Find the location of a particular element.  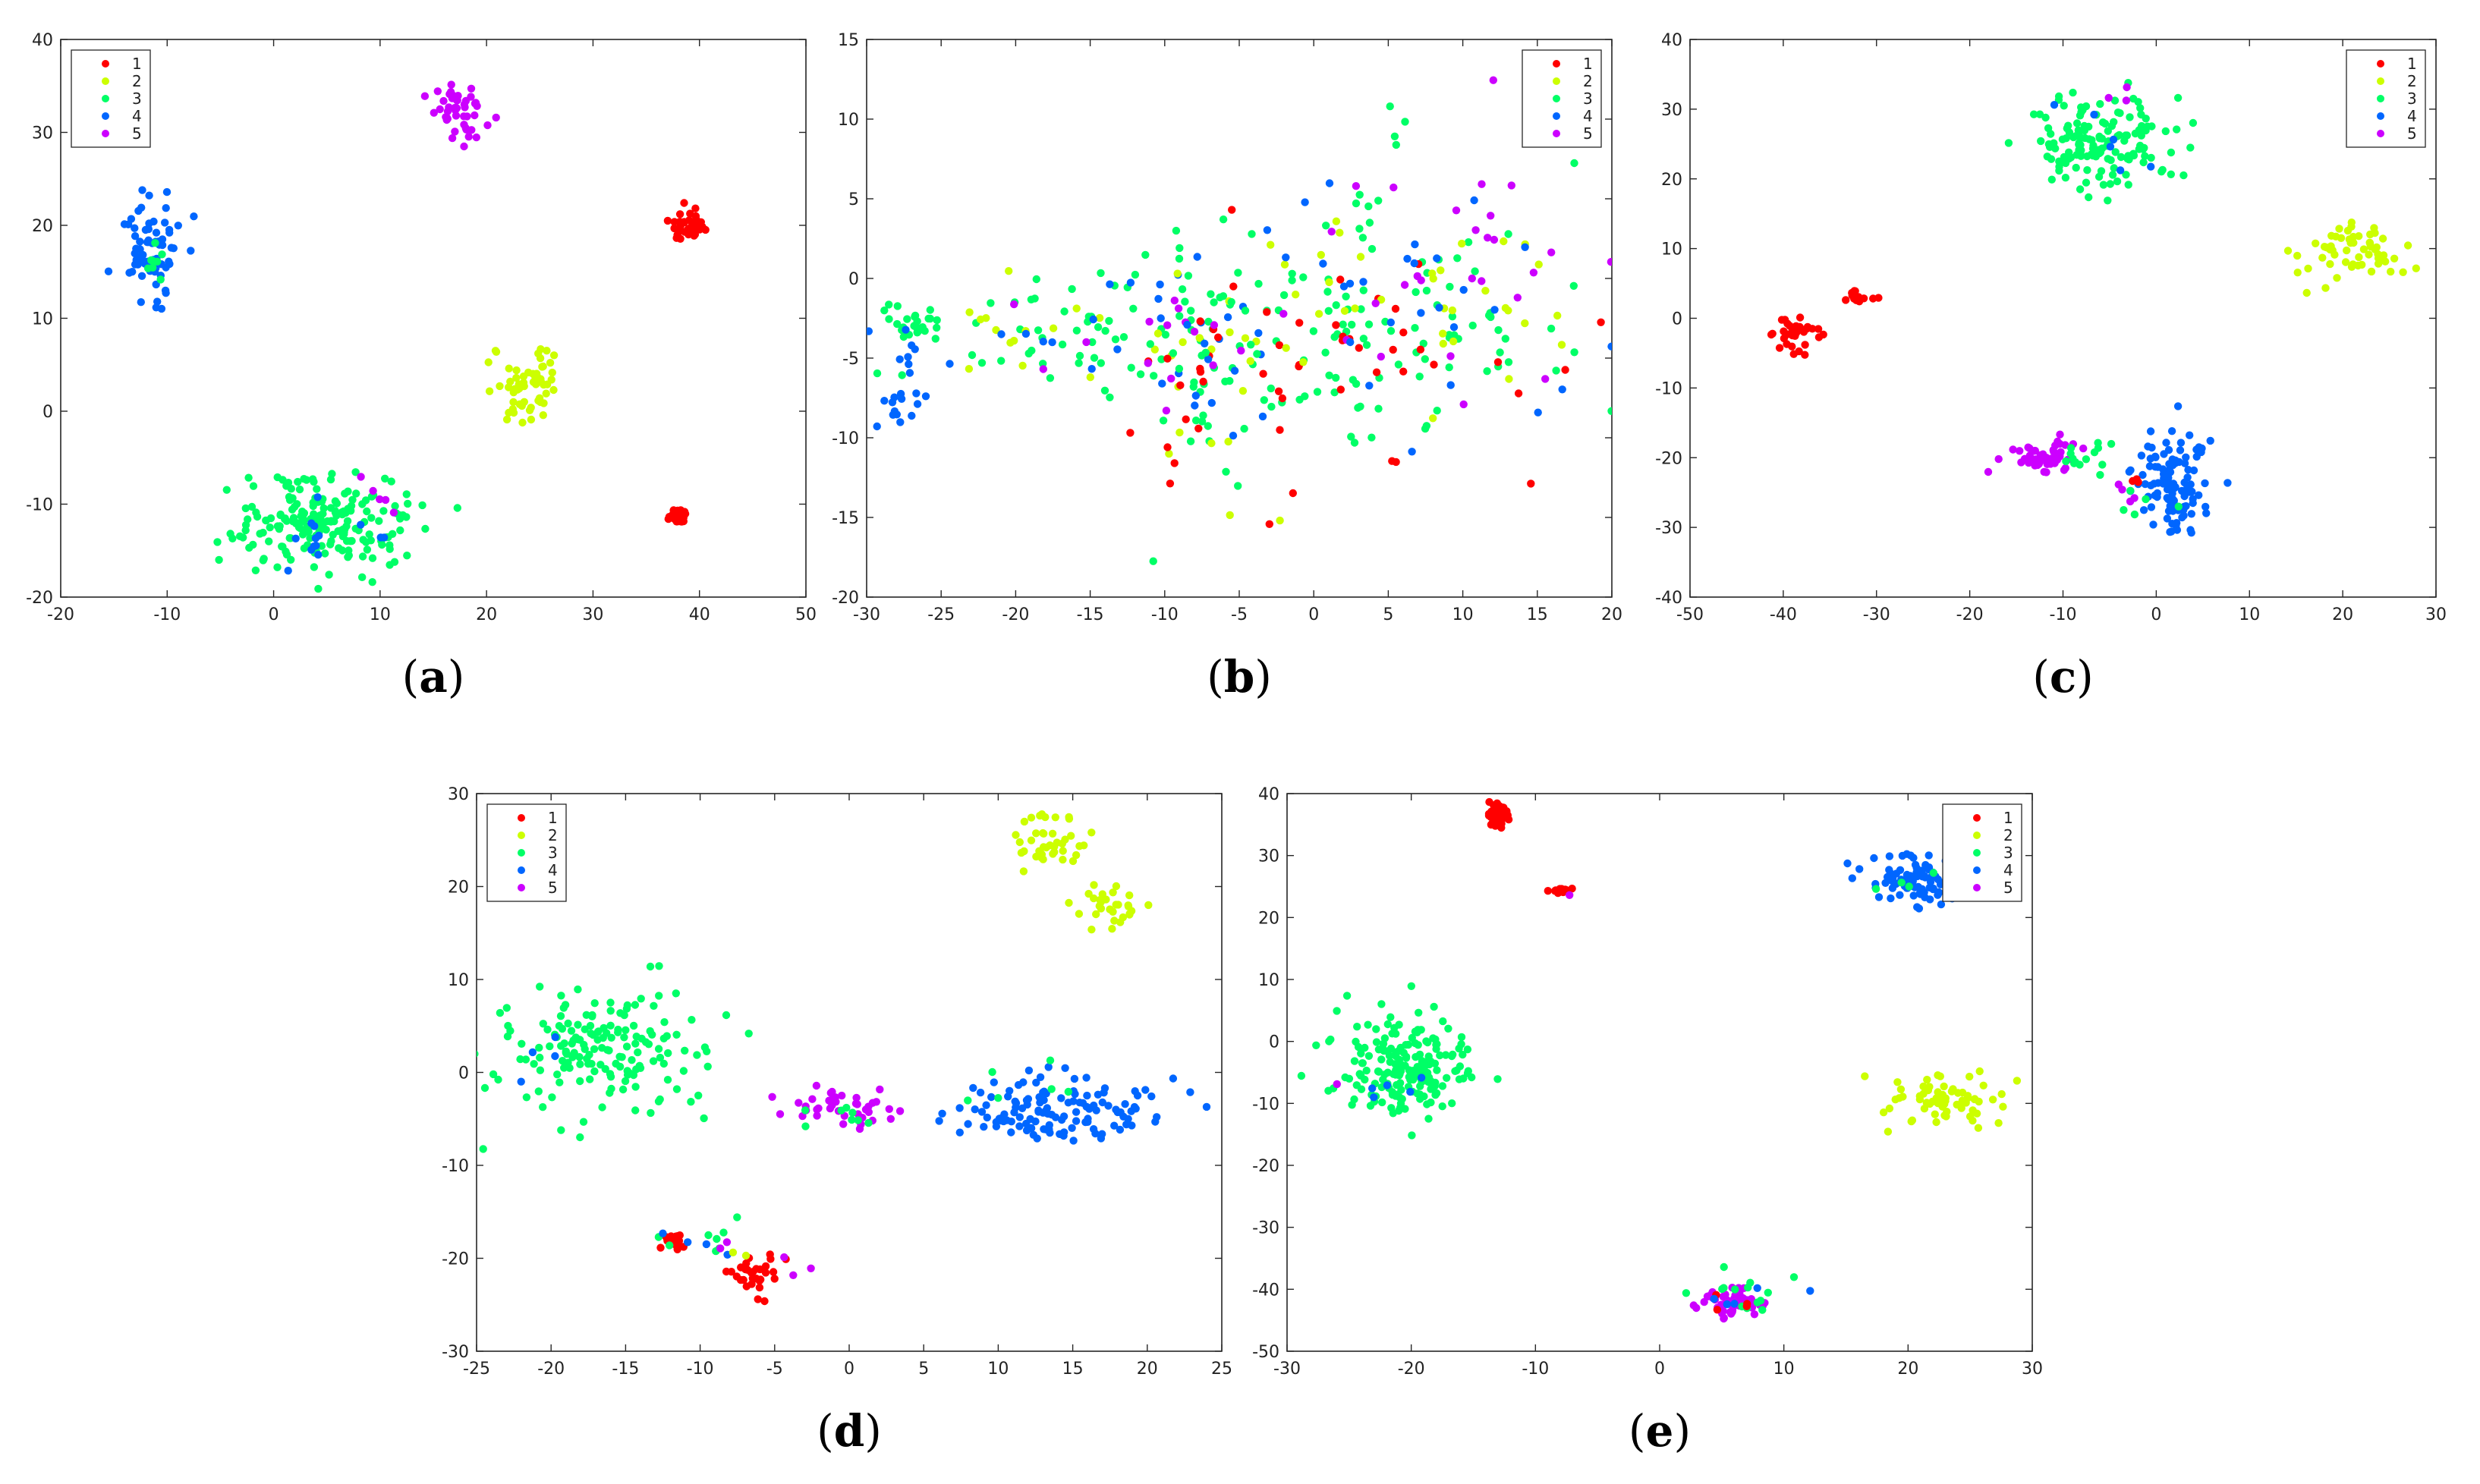

y-tick-label: 0 is located at coordinates (1274, 1042).